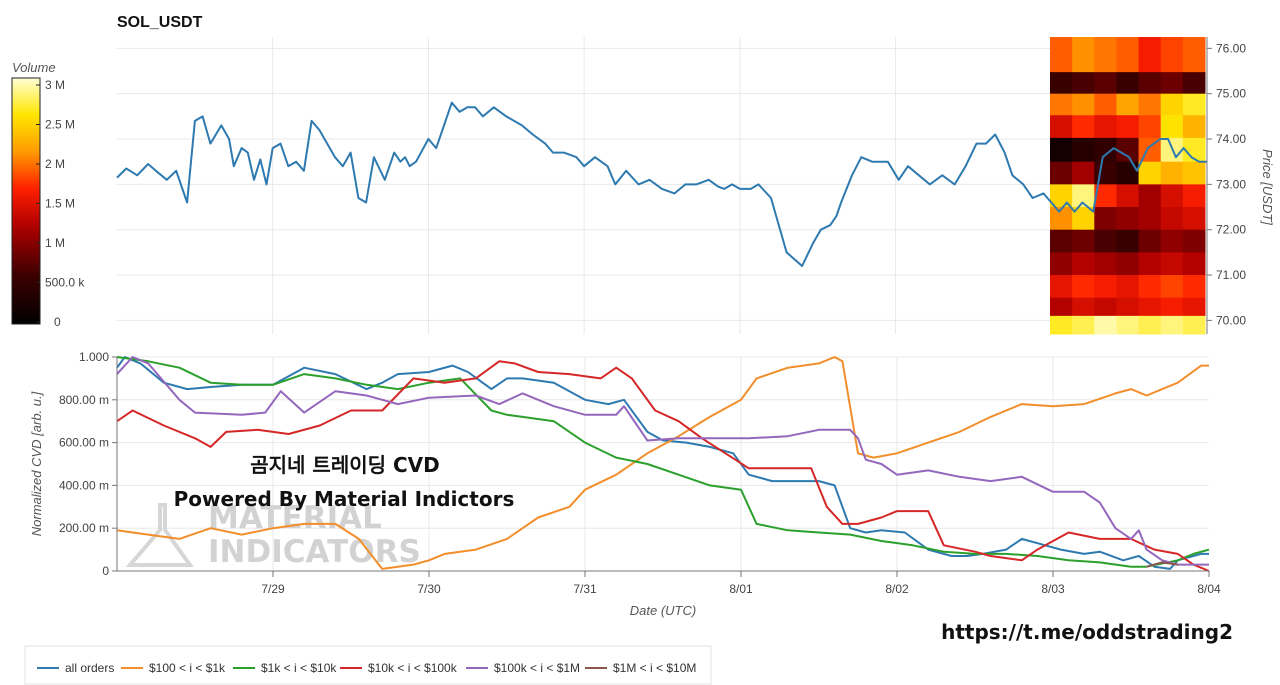 This screenshot has width=1280, height=685. I want to click on cvd-x-tick-label: 8/04, so click(1209, 589).